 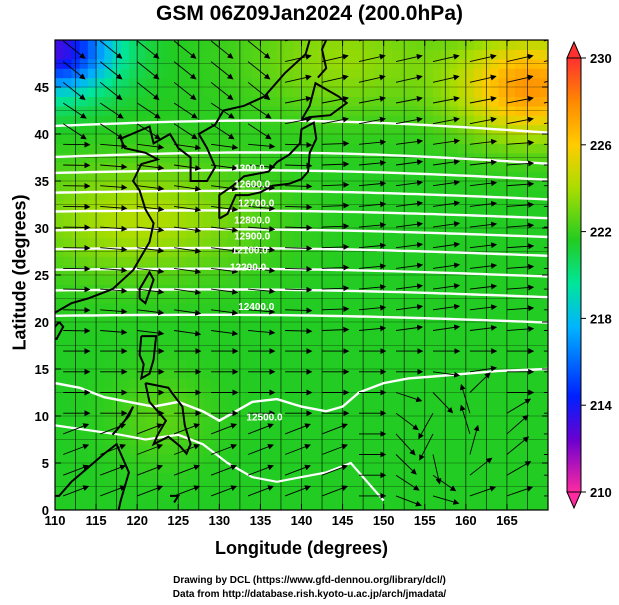 I want to click on colorbar-tick-label: 230, so click(x=601, y=58).